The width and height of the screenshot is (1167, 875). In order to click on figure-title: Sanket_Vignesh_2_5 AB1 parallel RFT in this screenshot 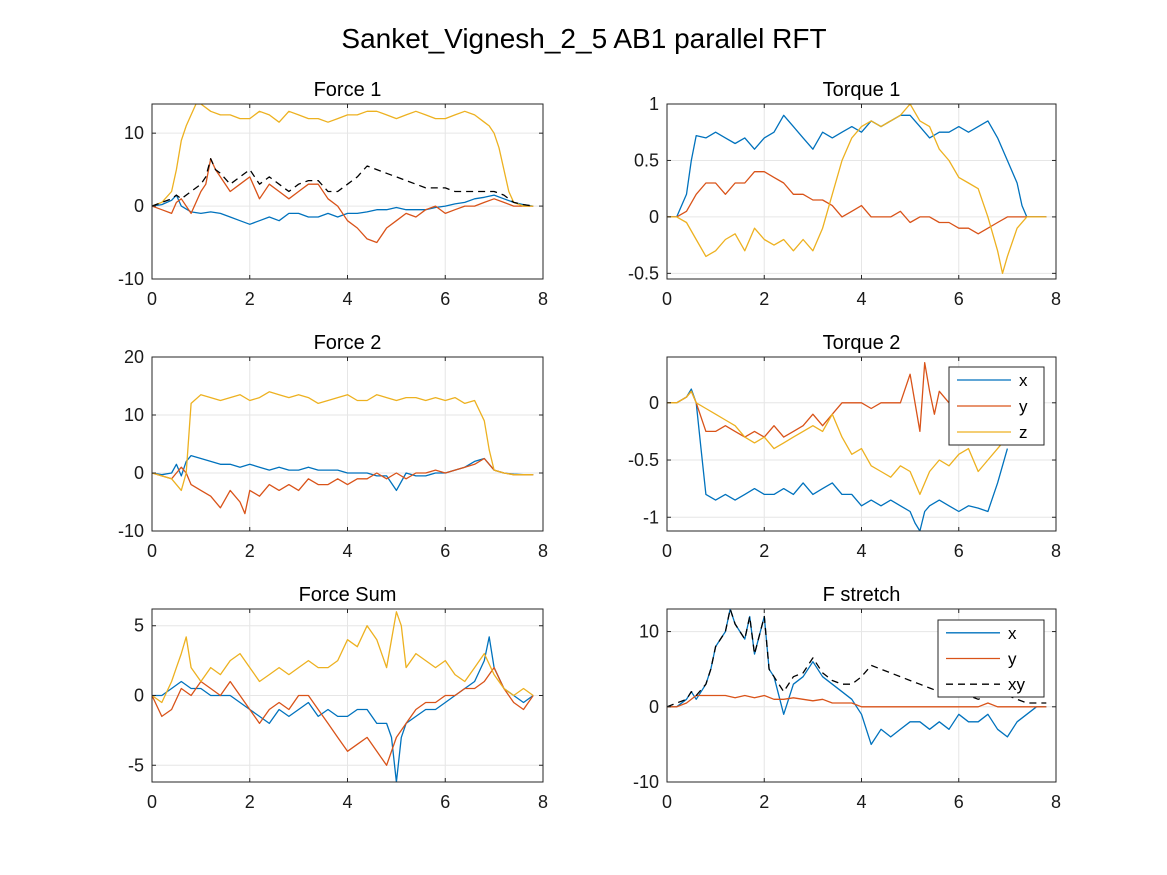, I will do `click(583, 38)`.